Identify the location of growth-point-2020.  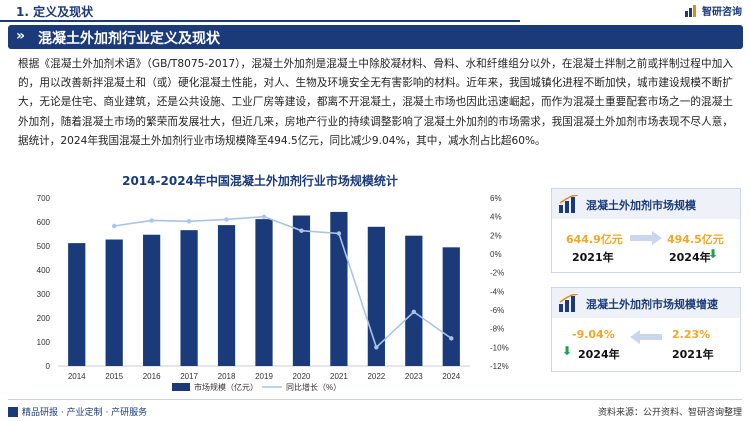
(301, 230).